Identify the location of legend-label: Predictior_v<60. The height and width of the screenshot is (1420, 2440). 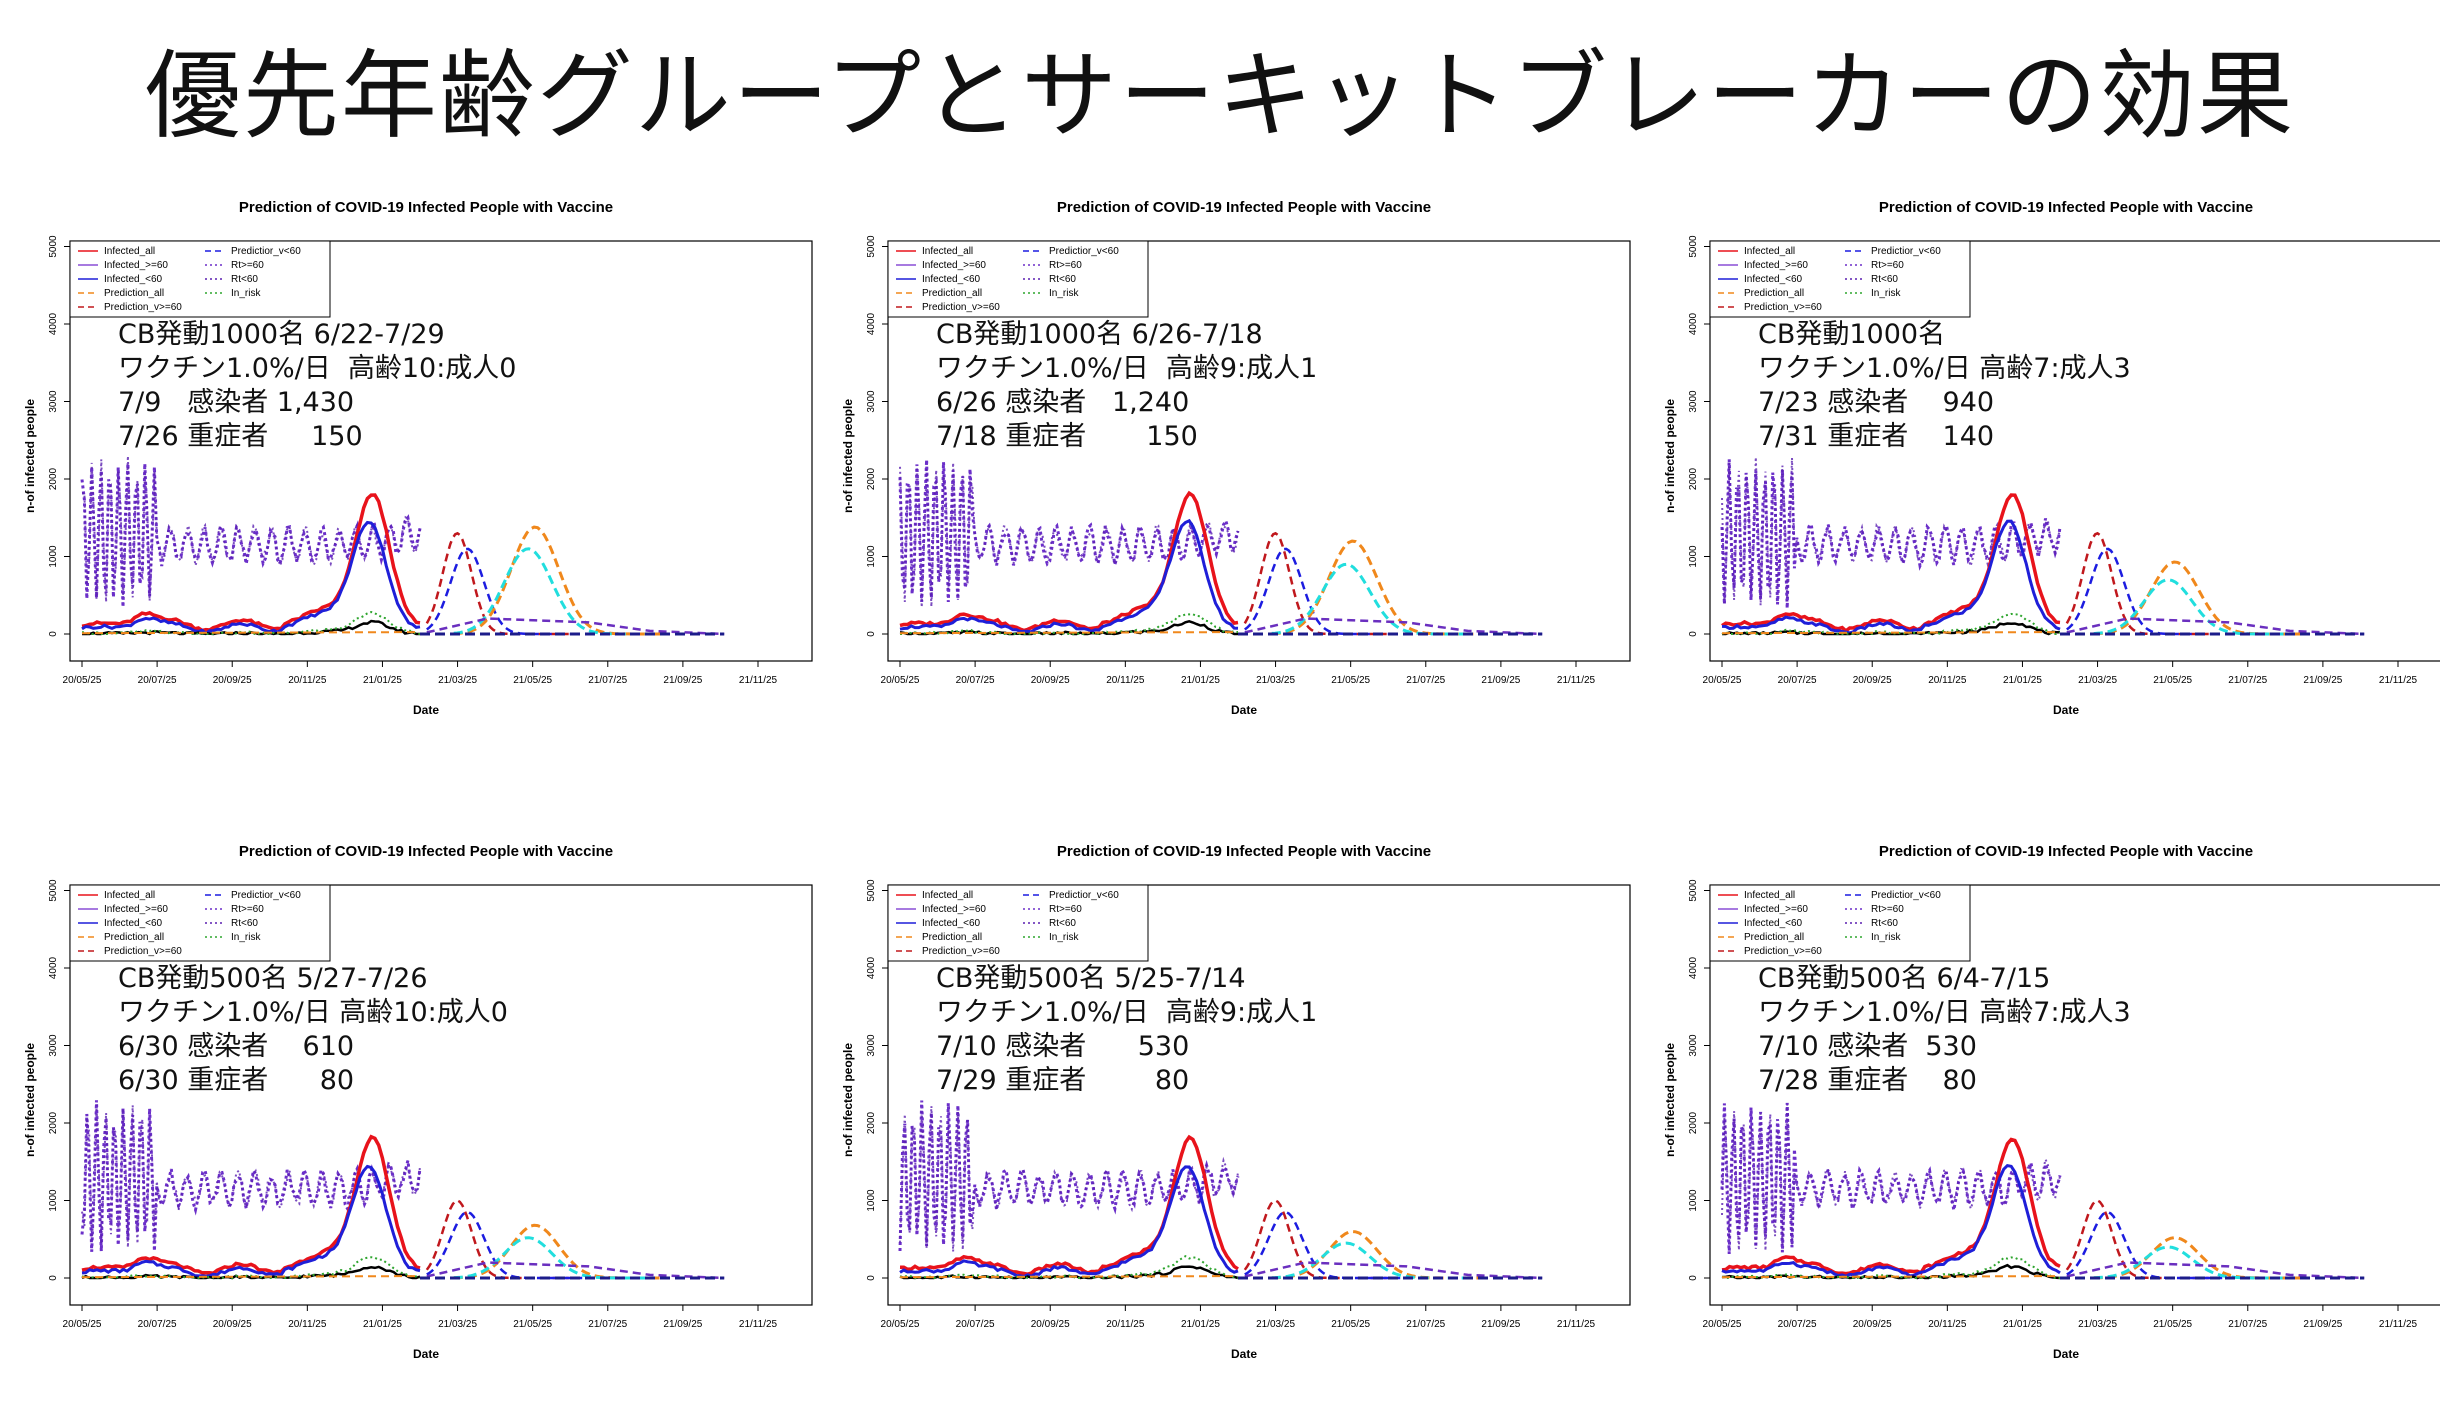
(266, 251).